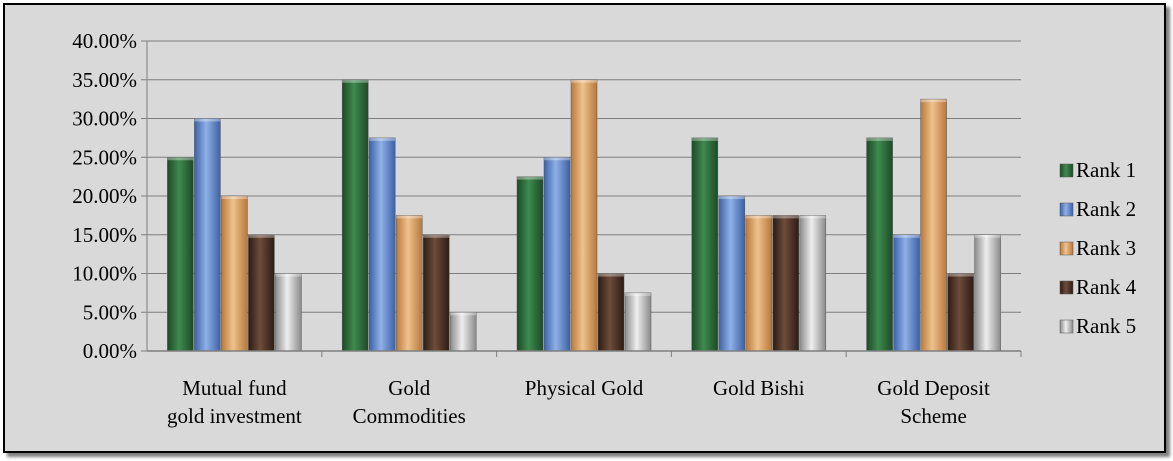 The height and width of the screenshot is (461, 1173). I want to click on y-tick-label: 0.00%, so click(110, 351).